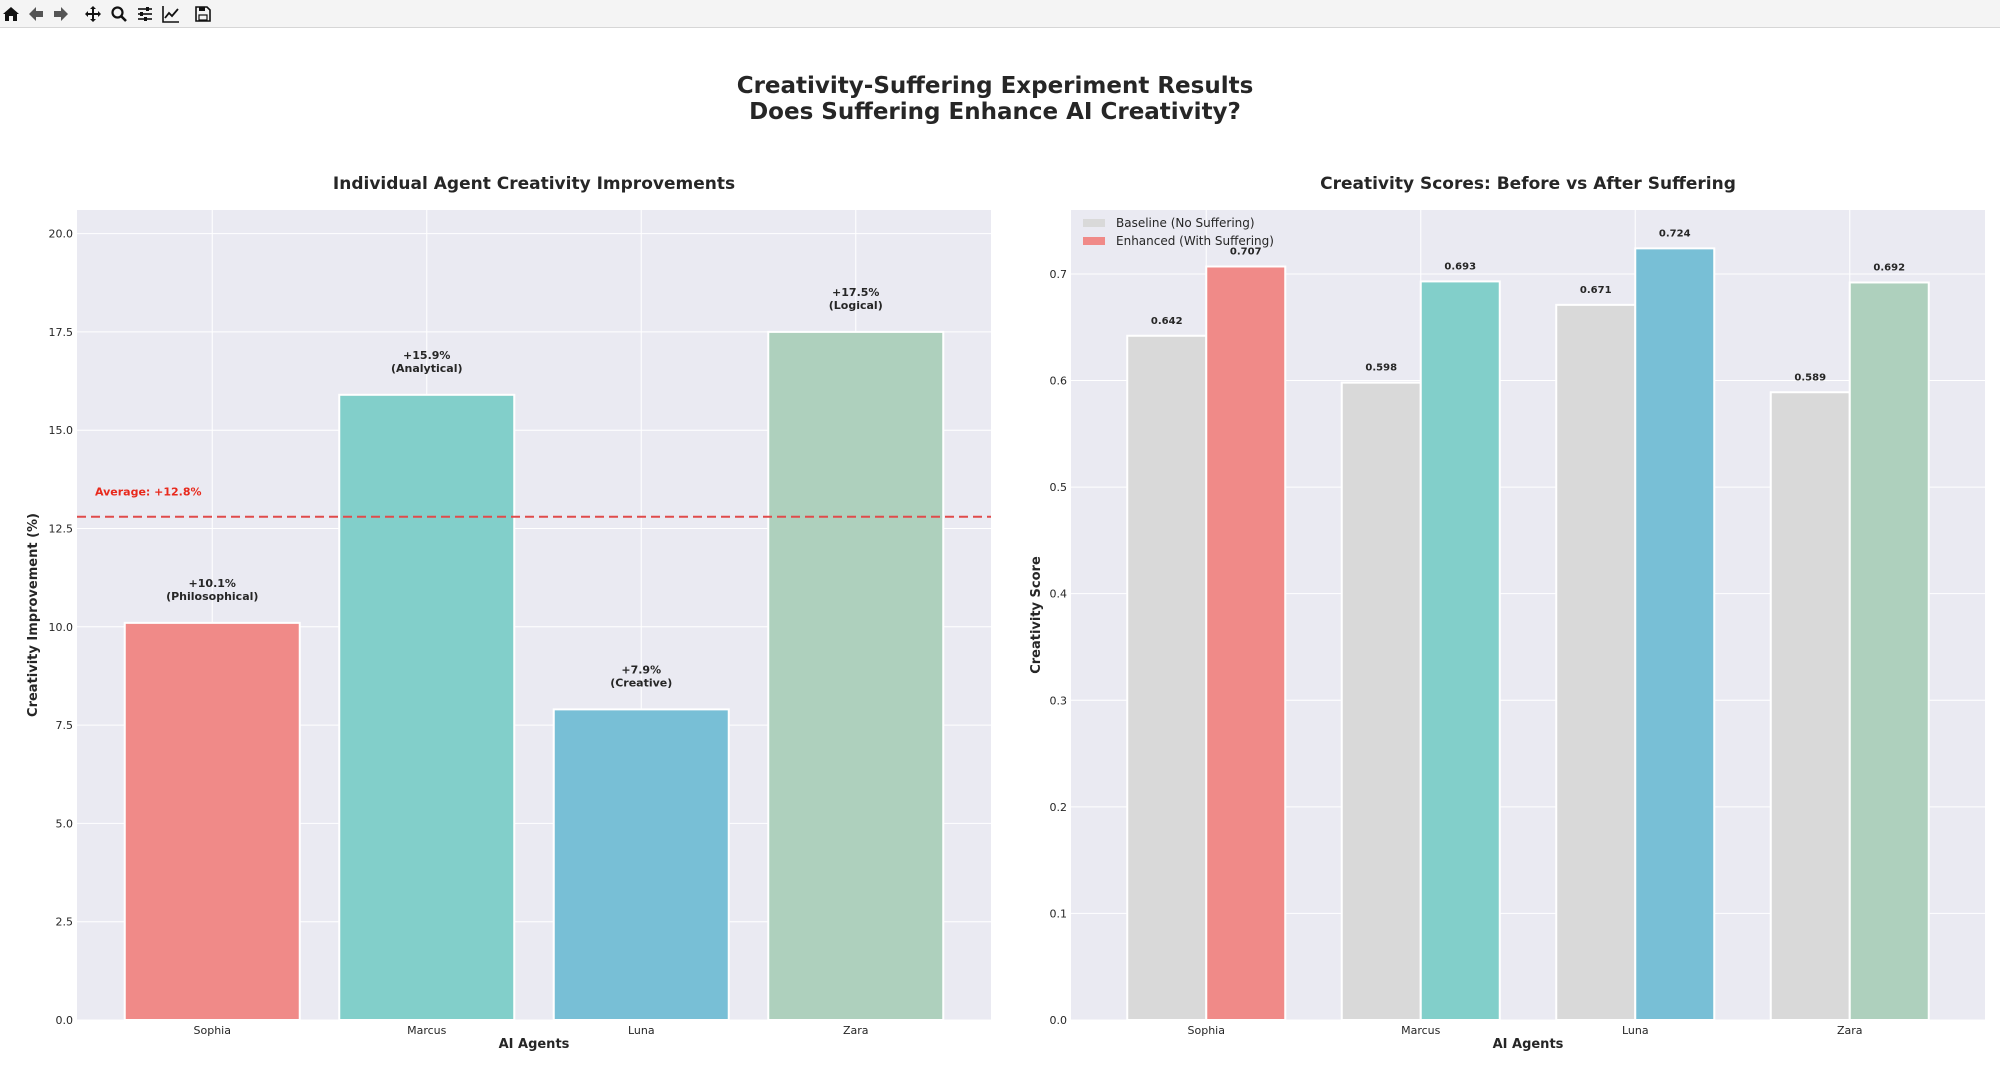 The width and height of the screenshot is (2000, 1065). I want to click on configure-subplots-icon, so click(145, 14).